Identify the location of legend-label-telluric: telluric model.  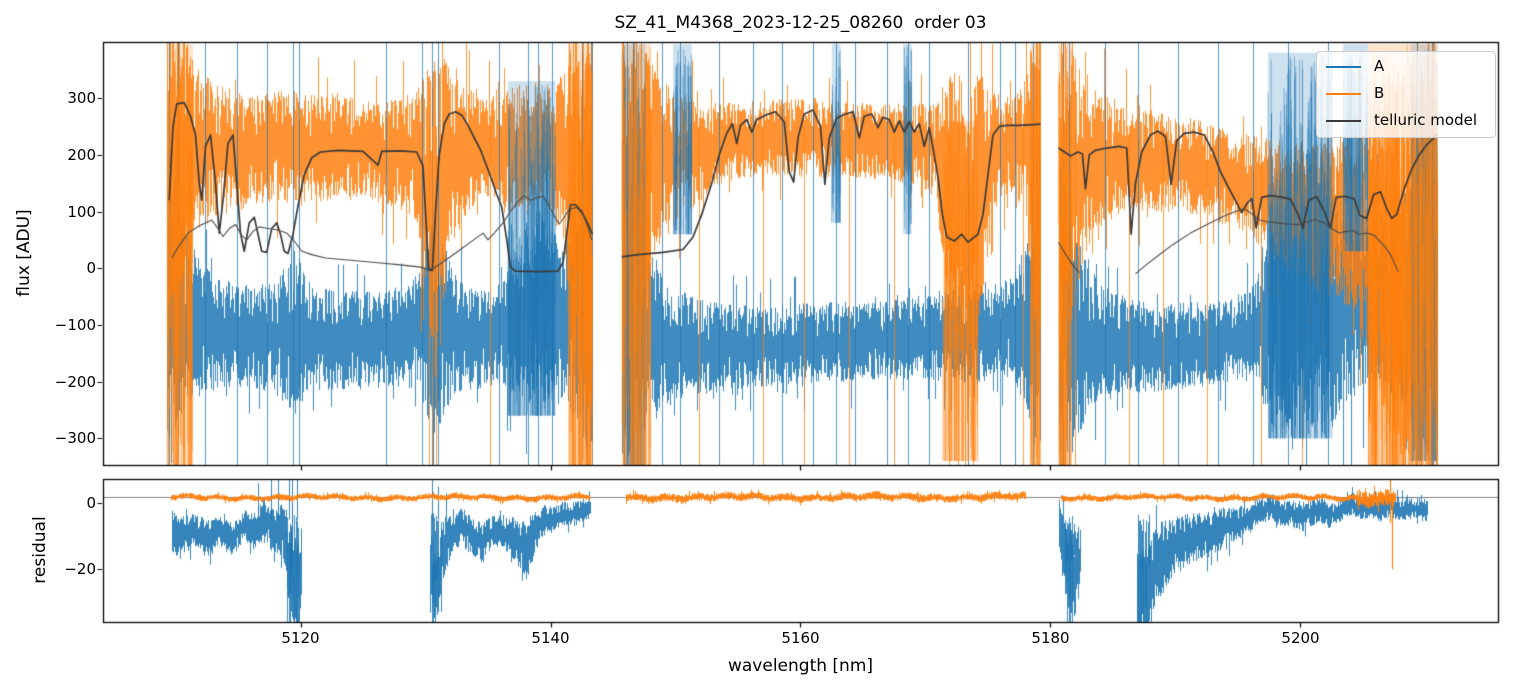
(1426, 120).